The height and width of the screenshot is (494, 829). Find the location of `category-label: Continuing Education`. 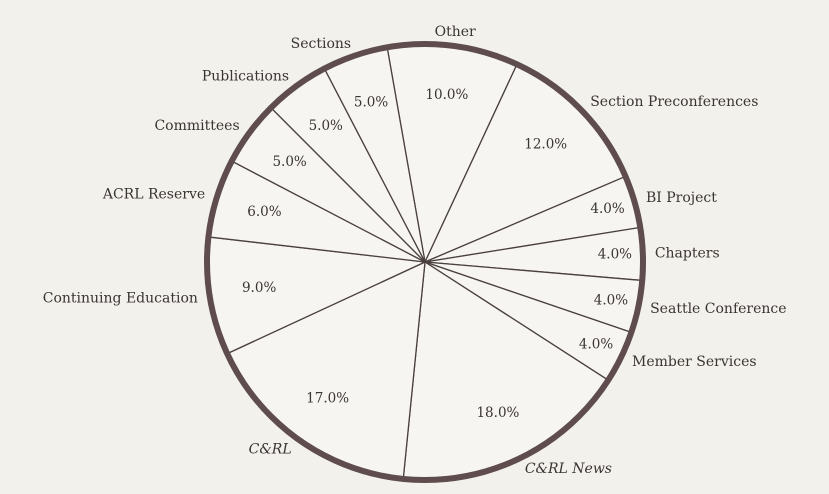

category-label: Continuing Education is located at coordinates (120, 298).